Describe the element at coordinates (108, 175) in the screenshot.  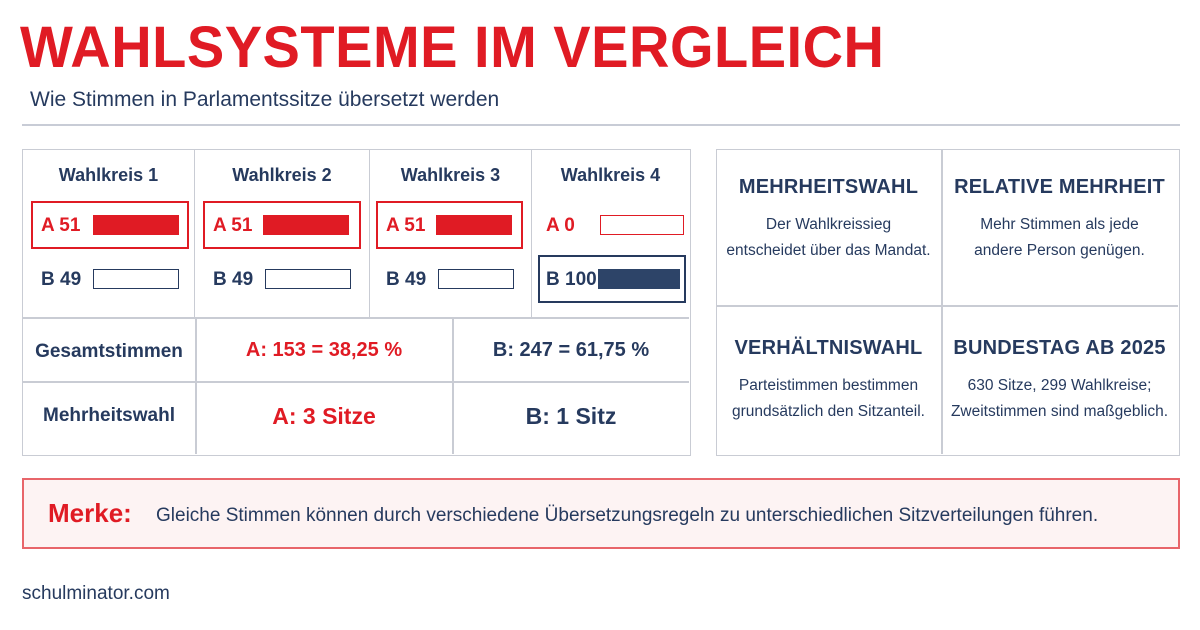
I see `district-label: Wahlkreis 1` at that location.